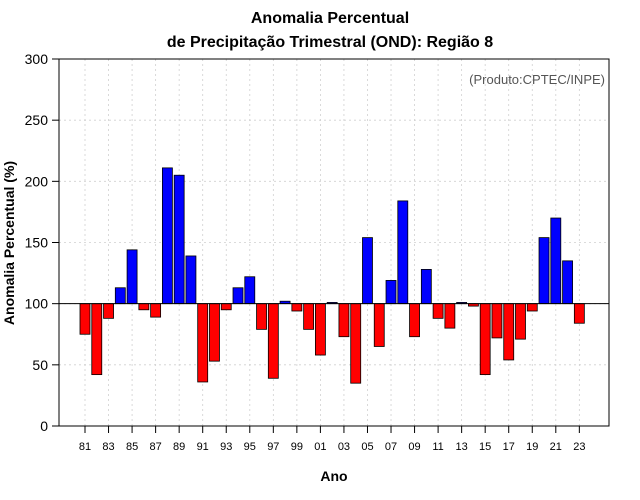 This screenshot has width=640, height=500. Describe the element at coordinates (85, 447) in the screenshot. I see `x-tick-label: 81` at that location.